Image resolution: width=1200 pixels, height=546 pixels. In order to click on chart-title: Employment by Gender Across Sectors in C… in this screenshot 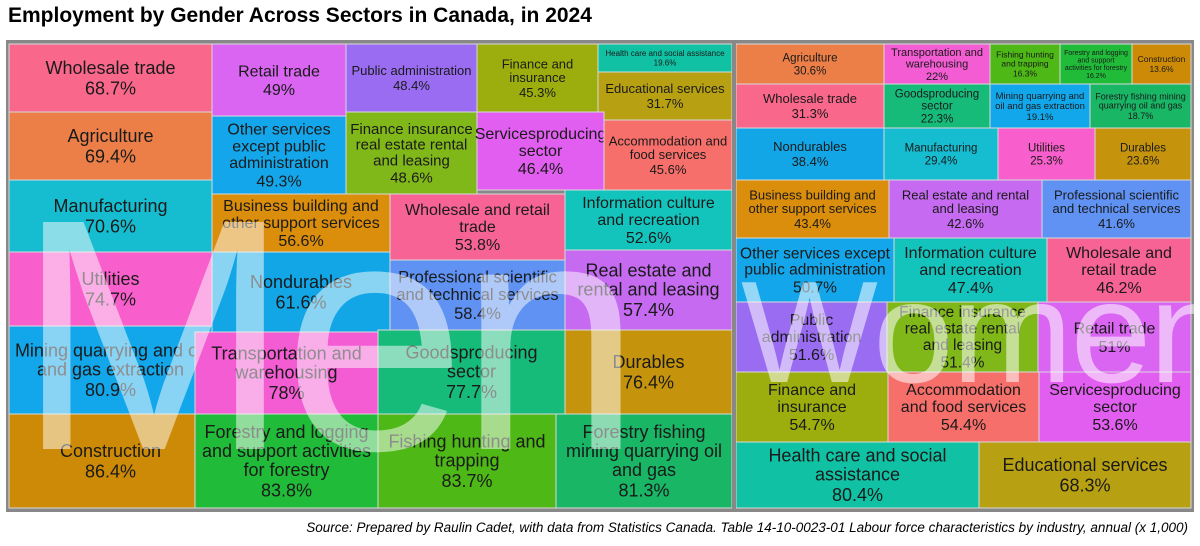, I will do `click(300, 16)`.